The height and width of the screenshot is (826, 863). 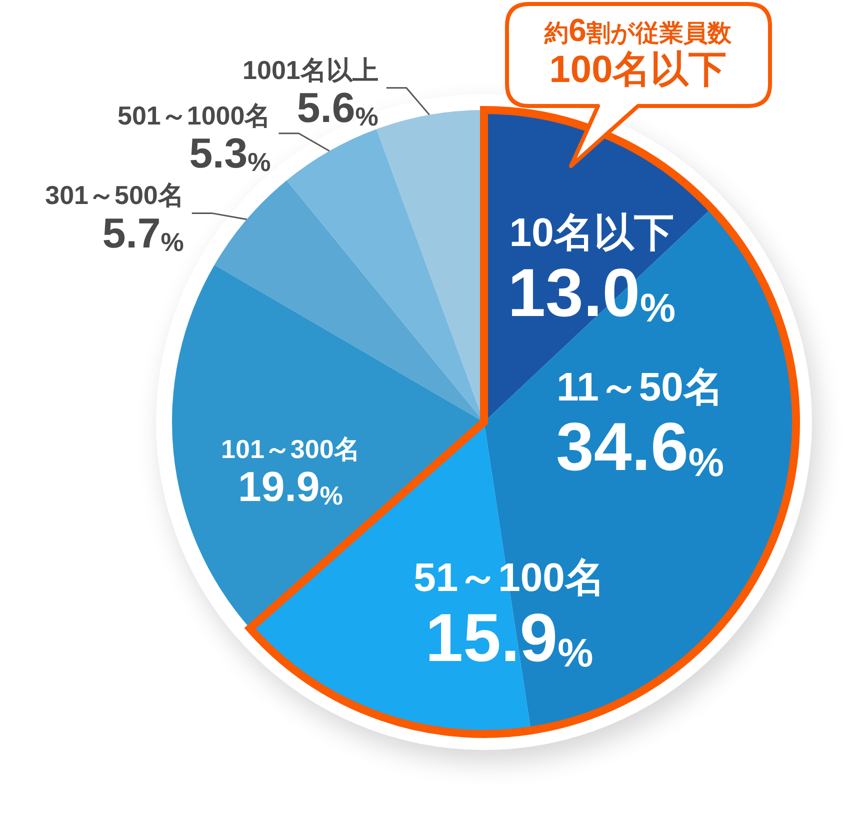 What do you see at coordinates (638, 51) in the screenshot?
I see `text: 約6割が従業員数 100名以下` at bounding box center [638, 51].